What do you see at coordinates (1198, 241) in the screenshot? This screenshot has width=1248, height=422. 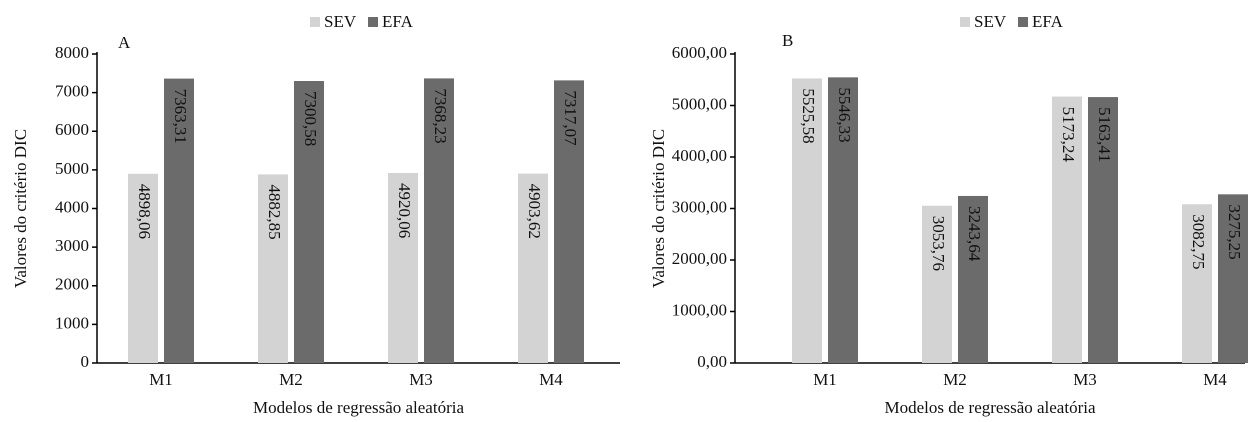 I see `value-label: 3082,75` at bounding box center [1198, 241].